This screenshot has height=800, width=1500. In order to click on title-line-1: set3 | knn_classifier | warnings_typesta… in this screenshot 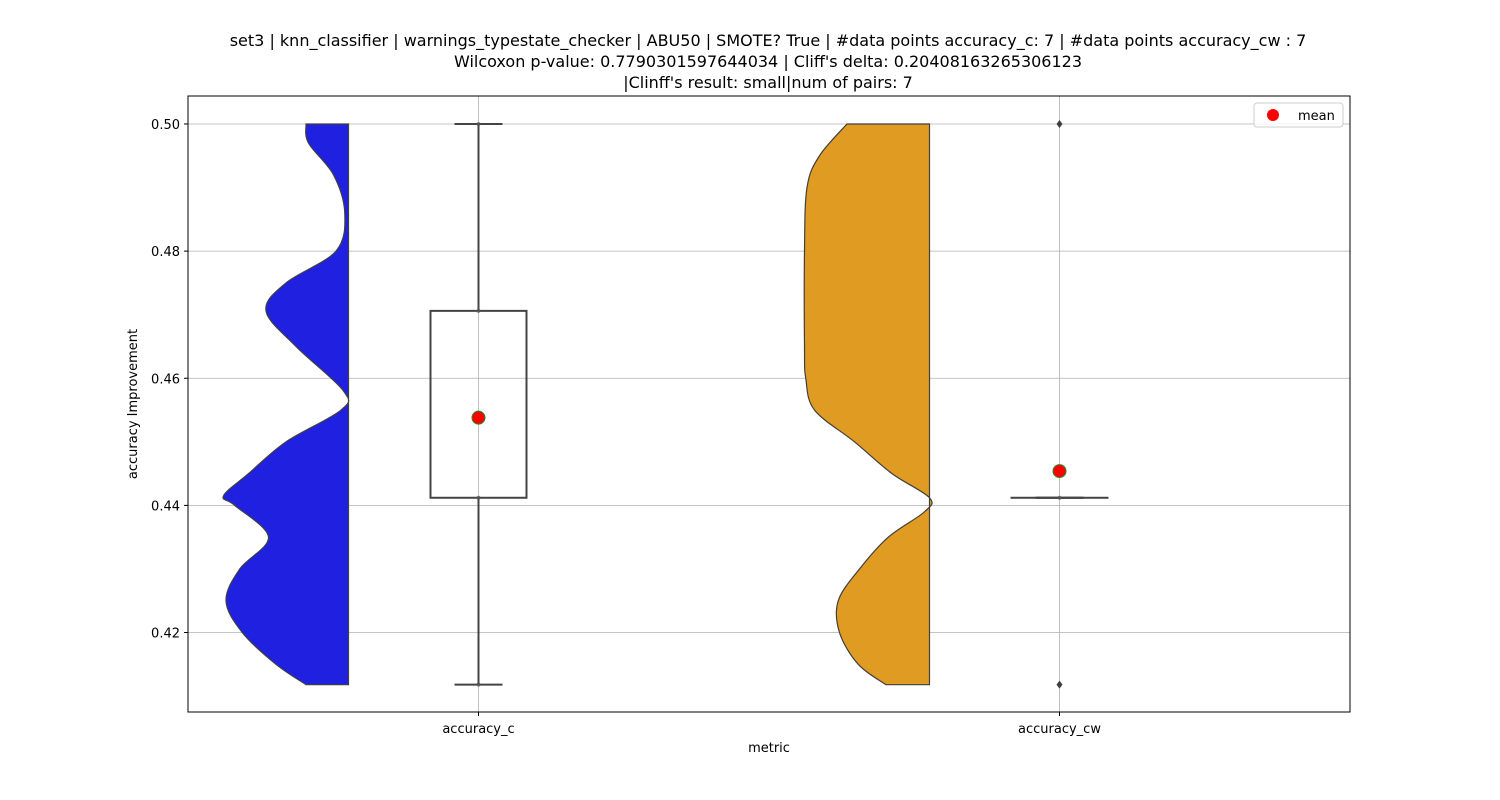, I will do `click(768, 41)`.